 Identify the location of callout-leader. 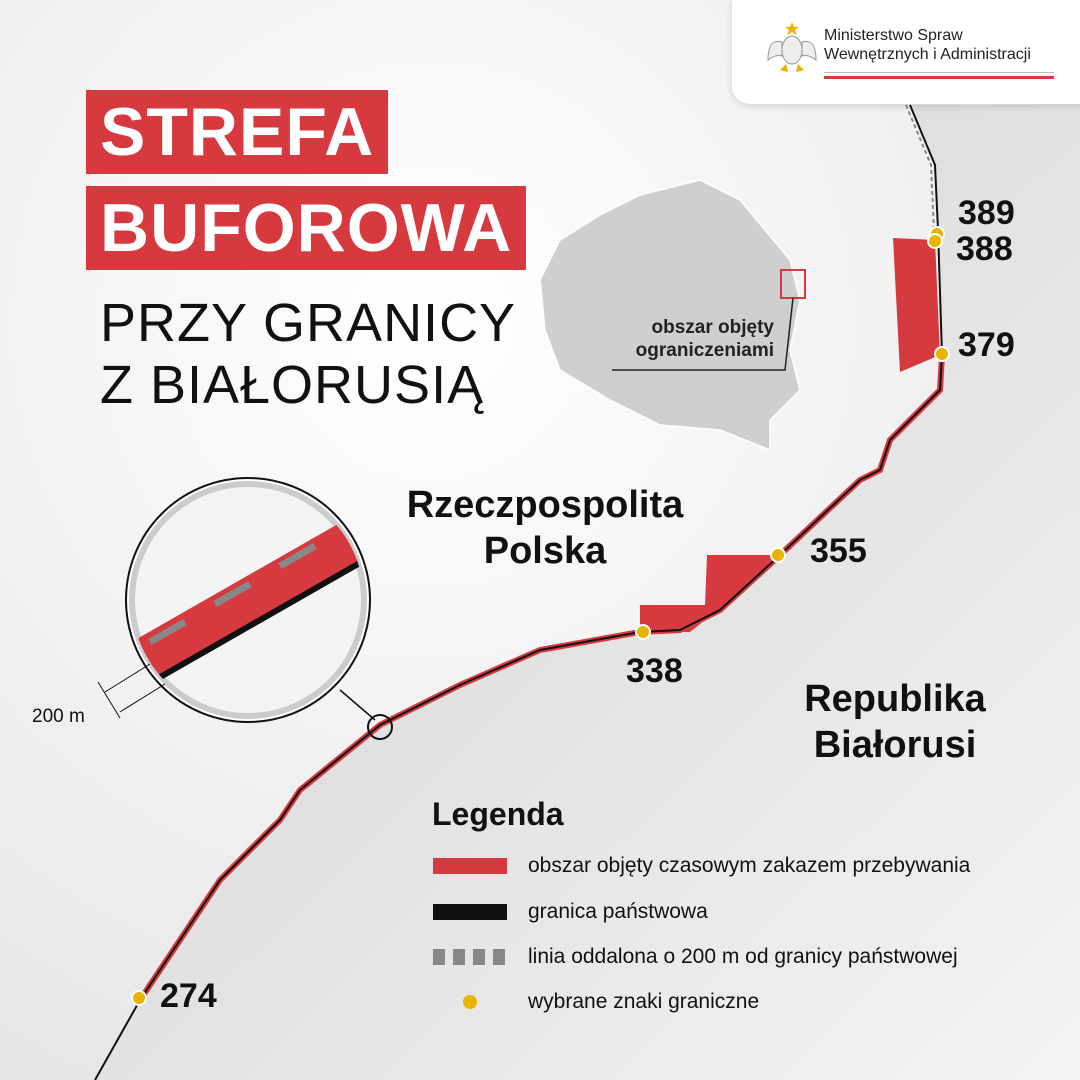
(703, 334).